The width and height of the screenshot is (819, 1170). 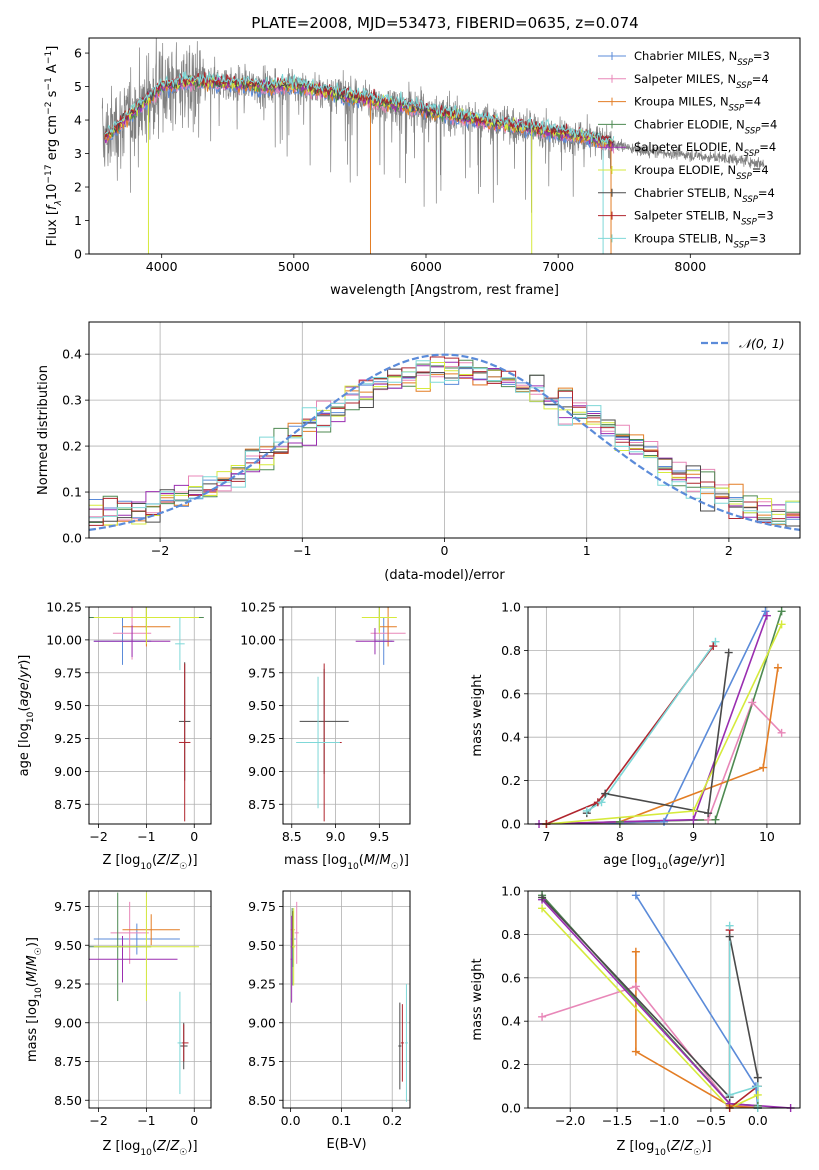 I want to click on ticks-weight-vs-z: −2.0 −1.5 −1.0 −0.5 0.0 0.0 0.2 0.4 0.6 0.8 1.0, so click(x=634, y=1006).